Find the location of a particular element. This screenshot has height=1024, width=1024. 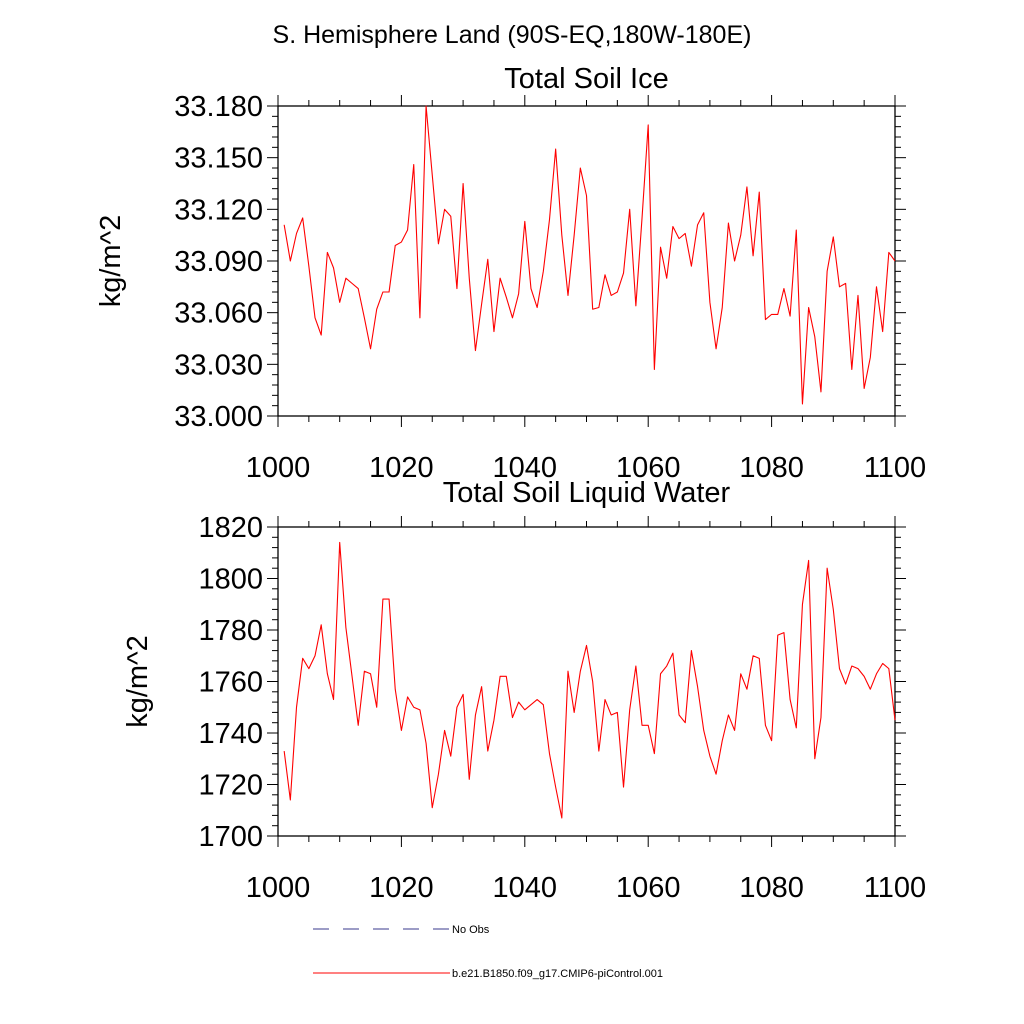

y-tick-label: 1700 is located at coordinates (230, 837).